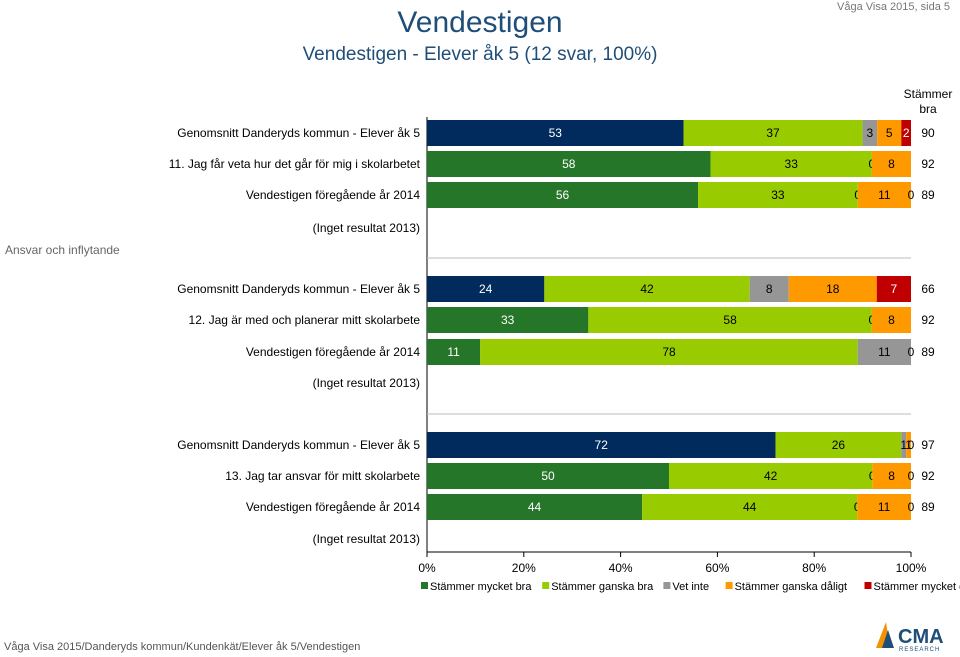  I want to click on bar-value-label: 50, so click(548, 476).